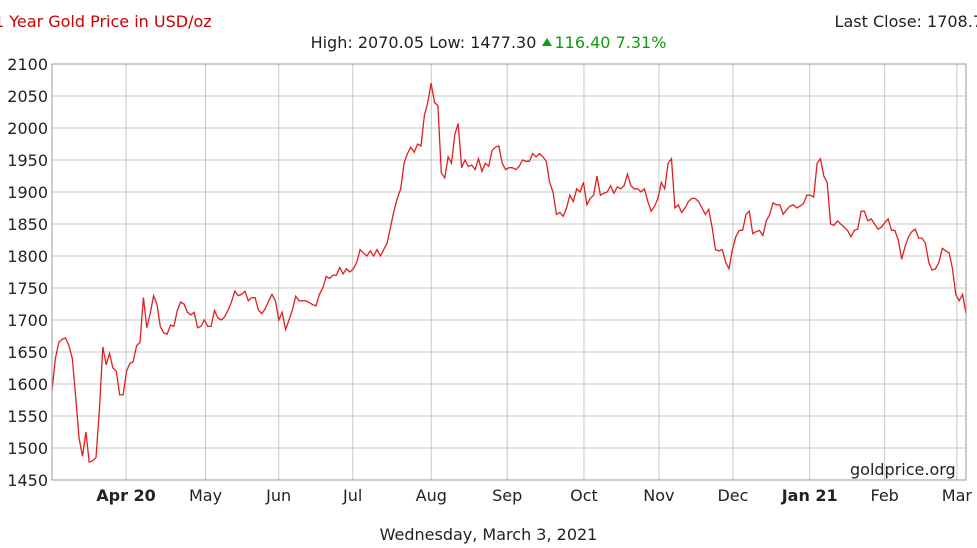 The image size is (977, 548). I want to click on price-stats: High: 2070.05 Low: 1477.30 116.40 7.31%, so click(488, 42).